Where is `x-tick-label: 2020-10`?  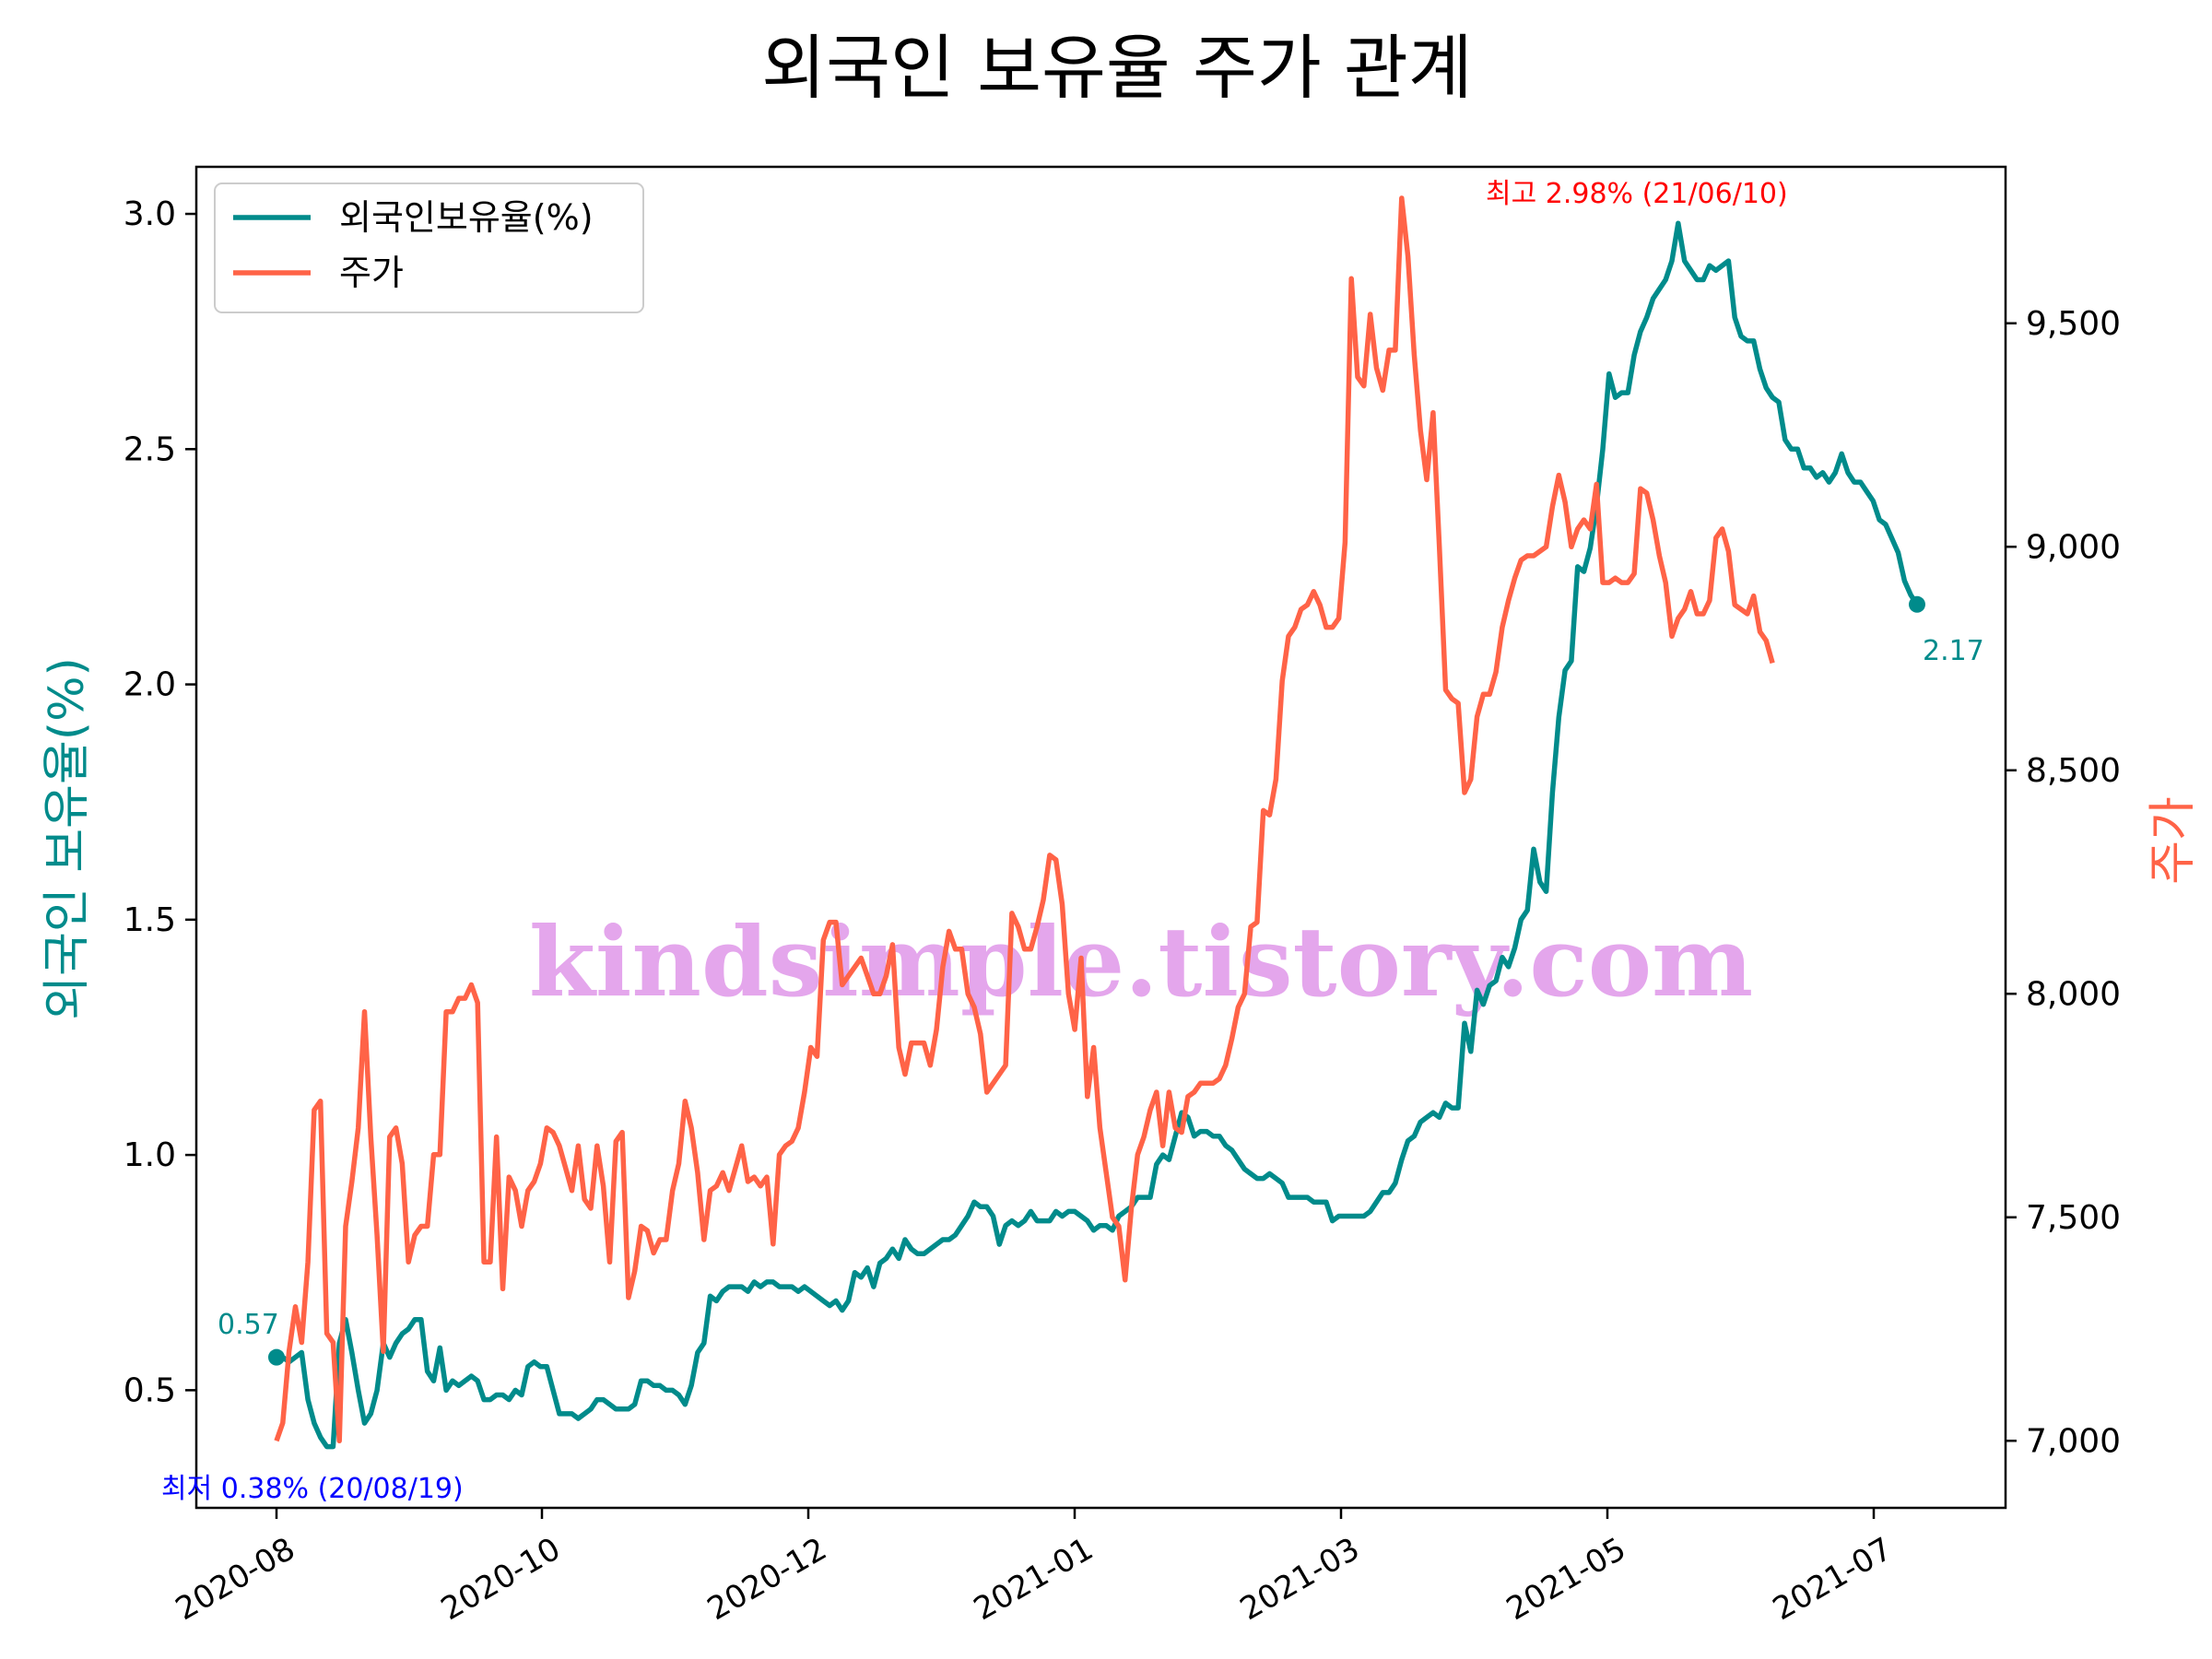
x-tick-label: 2020-10 is located at coordinates (501, 1580).